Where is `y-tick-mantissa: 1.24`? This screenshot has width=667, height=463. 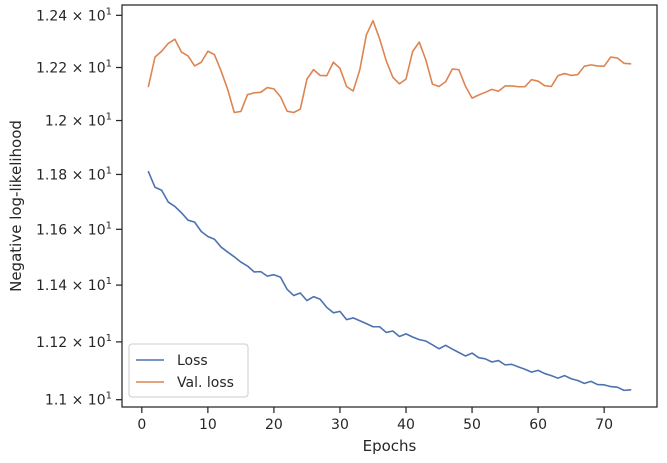
y-tick-mantissa: 1.24 is located at coordinates (51, 16).